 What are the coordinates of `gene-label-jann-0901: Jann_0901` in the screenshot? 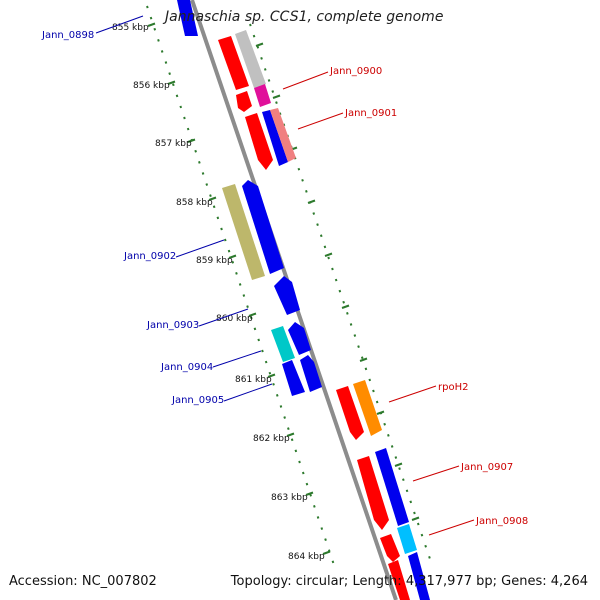 It's located at (370, 113).